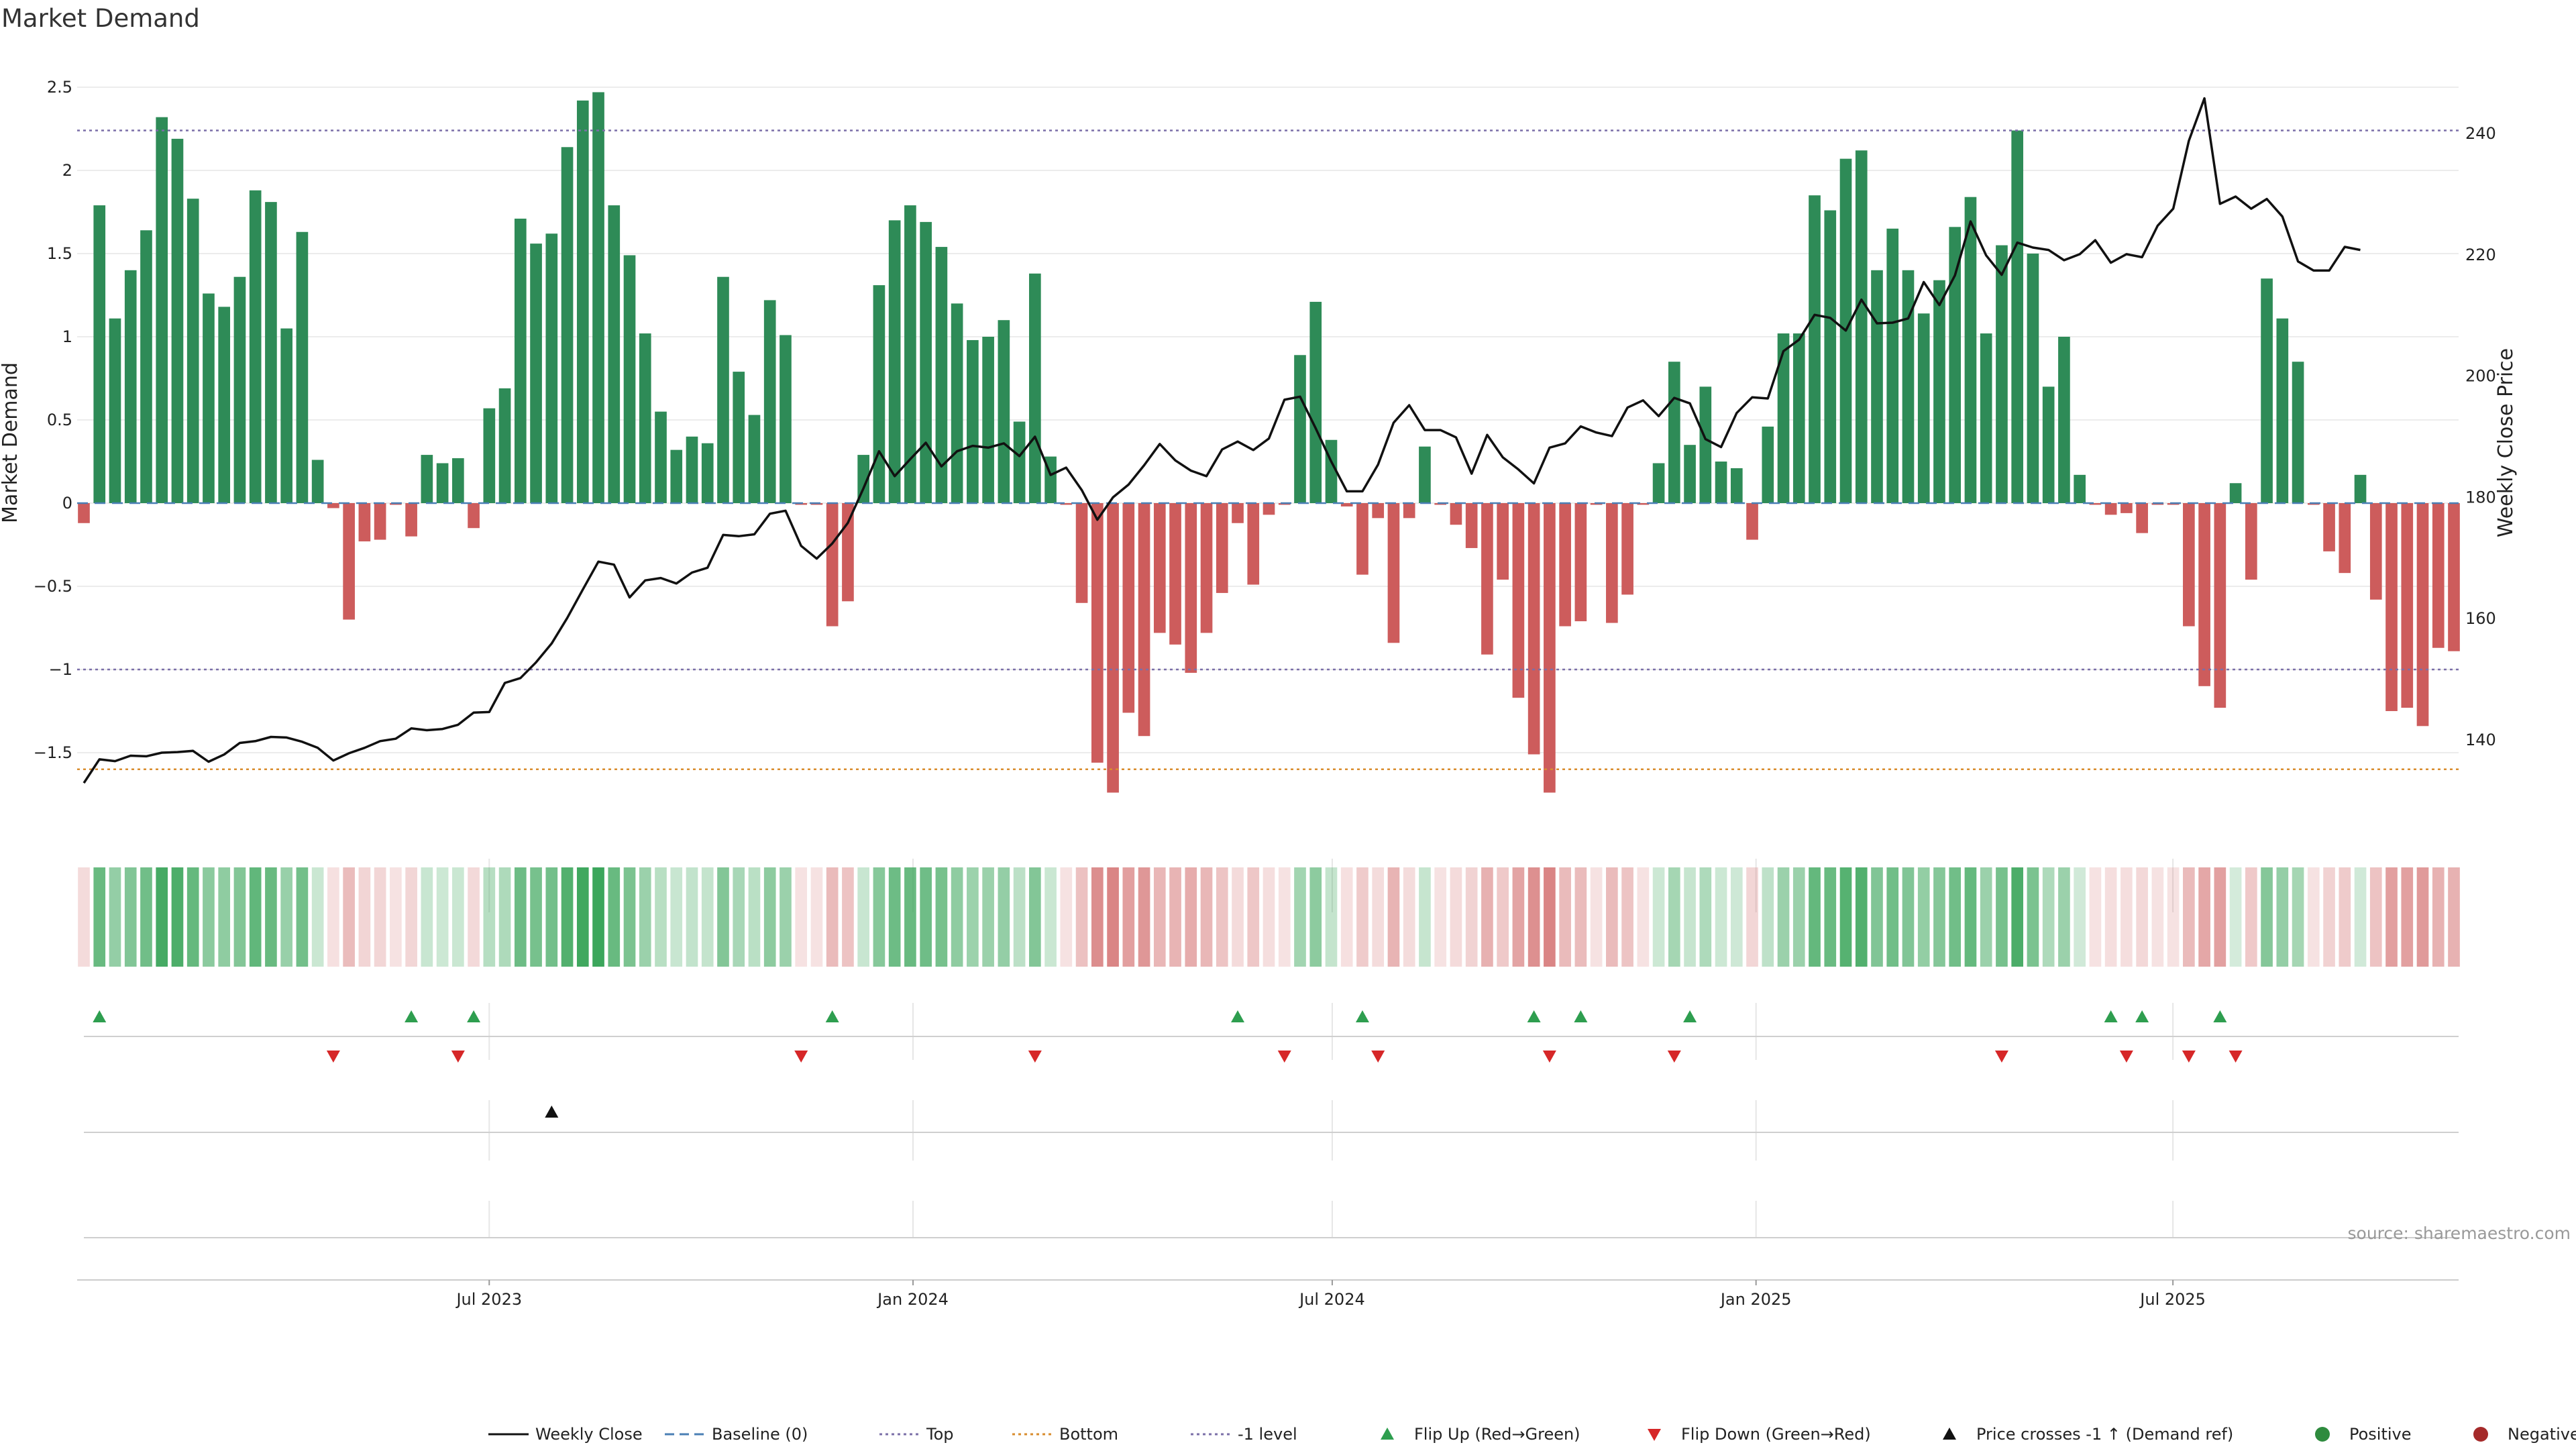 Image resolution: width=2576 pixels, height=1449 pixels. I want to click on signal-strips, so click(1271, 1124).